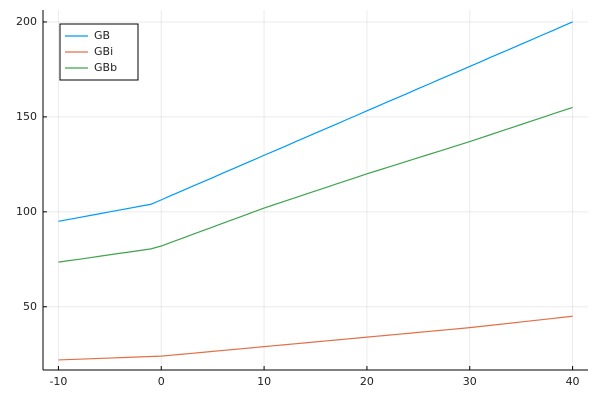 This screenshot has height=404, width=600. Describe the element at coordinates (573, 381) in the screenshot. I see `x-tick-label: 40` at that location.